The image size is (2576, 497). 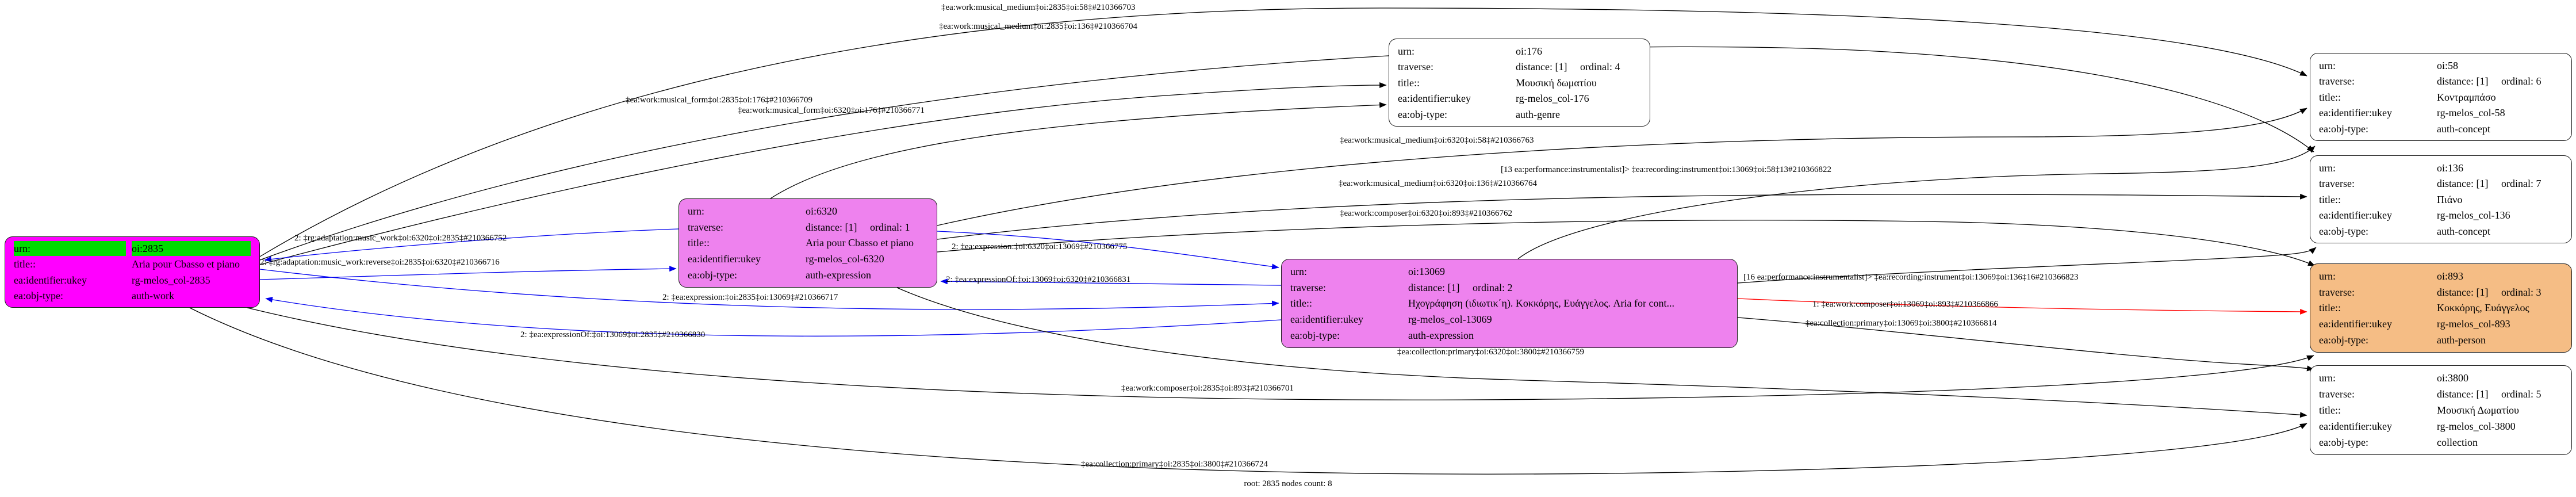 What do you see at coordinates (2440, 340) in the screenshot?
I see `node-field-row: ea:obj-type: auth-person` at bounding box center [2440, 340].